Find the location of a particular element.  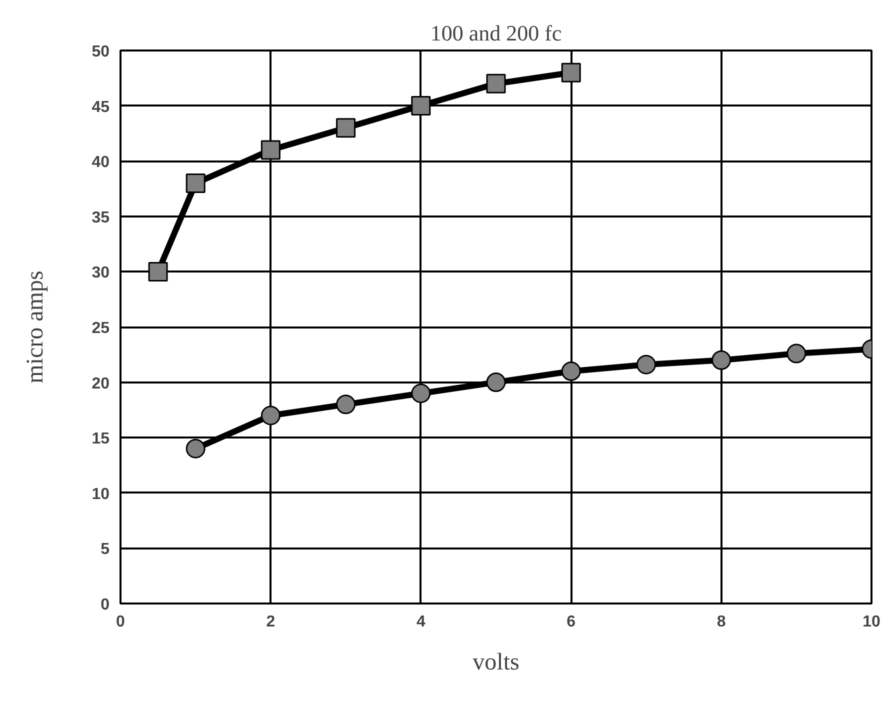

x-tick-label: 8 is located at coordinates (721, 622).